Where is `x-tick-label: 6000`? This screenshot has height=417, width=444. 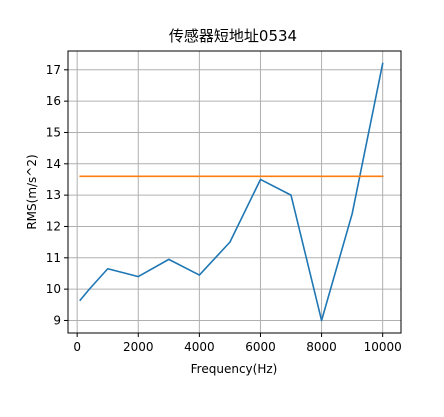
x-tick-label: 6000 is located at coordinates (260, 347).